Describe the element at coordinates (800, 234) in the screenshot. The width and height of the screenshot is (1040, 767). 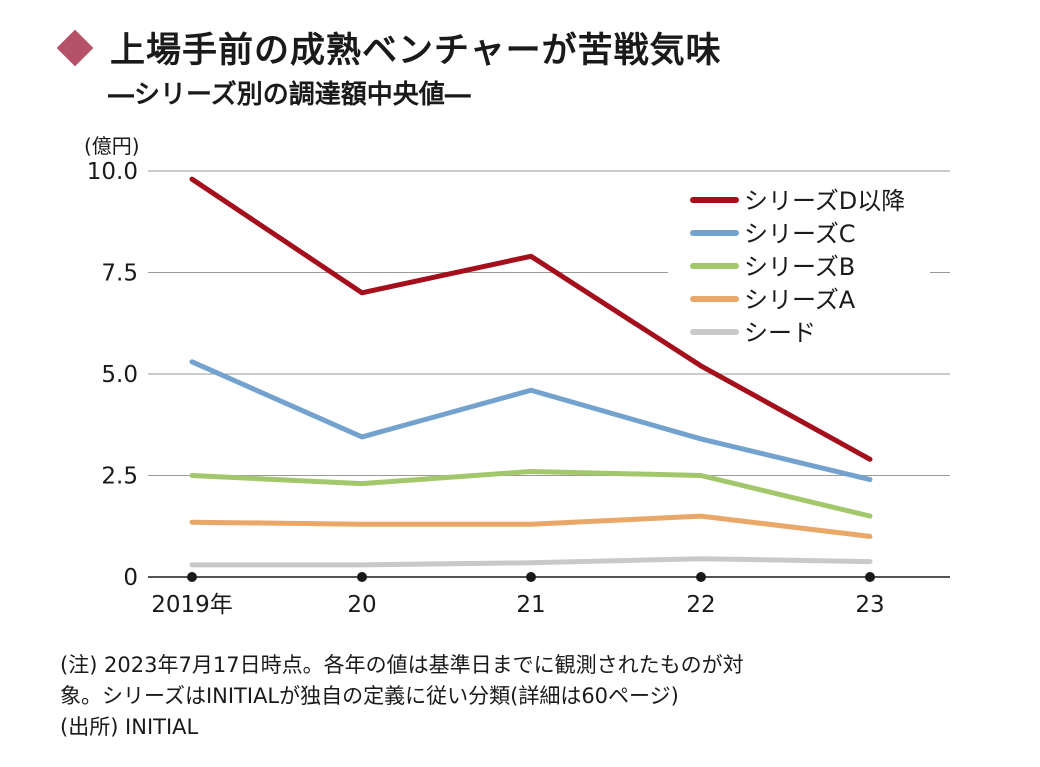
I see `legend-label: シリーズC` at that location.